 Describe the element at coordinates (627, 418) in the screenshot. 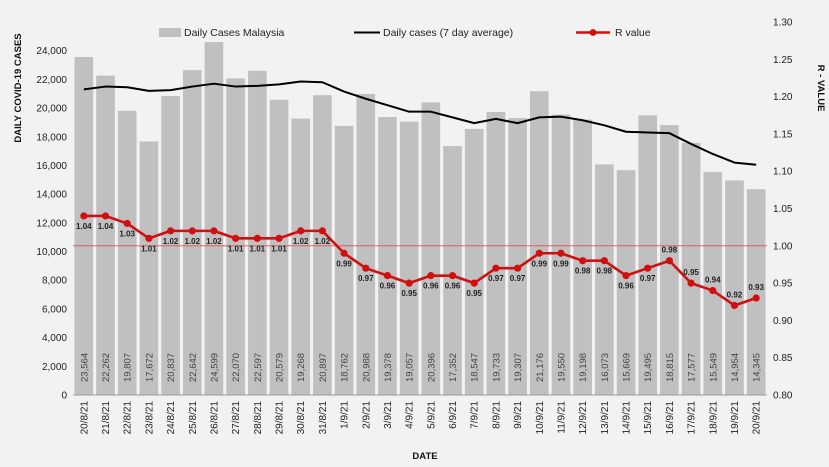

I see `x-tick-label: 14/9/21` at that location.